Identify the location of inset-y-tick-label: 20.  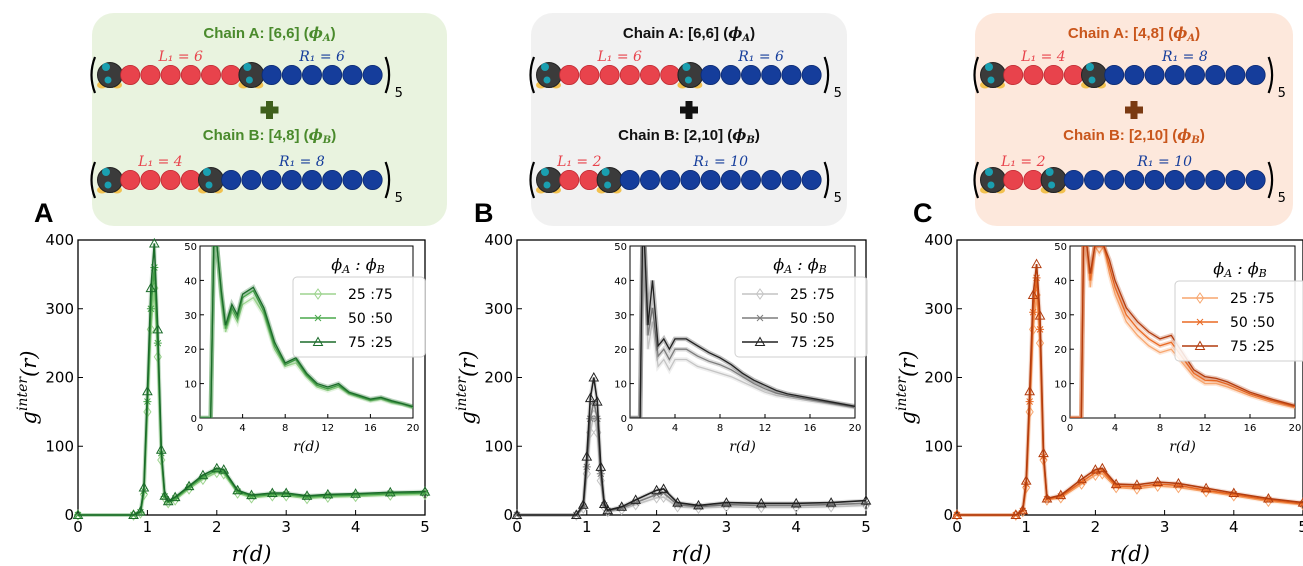
(190, 350).